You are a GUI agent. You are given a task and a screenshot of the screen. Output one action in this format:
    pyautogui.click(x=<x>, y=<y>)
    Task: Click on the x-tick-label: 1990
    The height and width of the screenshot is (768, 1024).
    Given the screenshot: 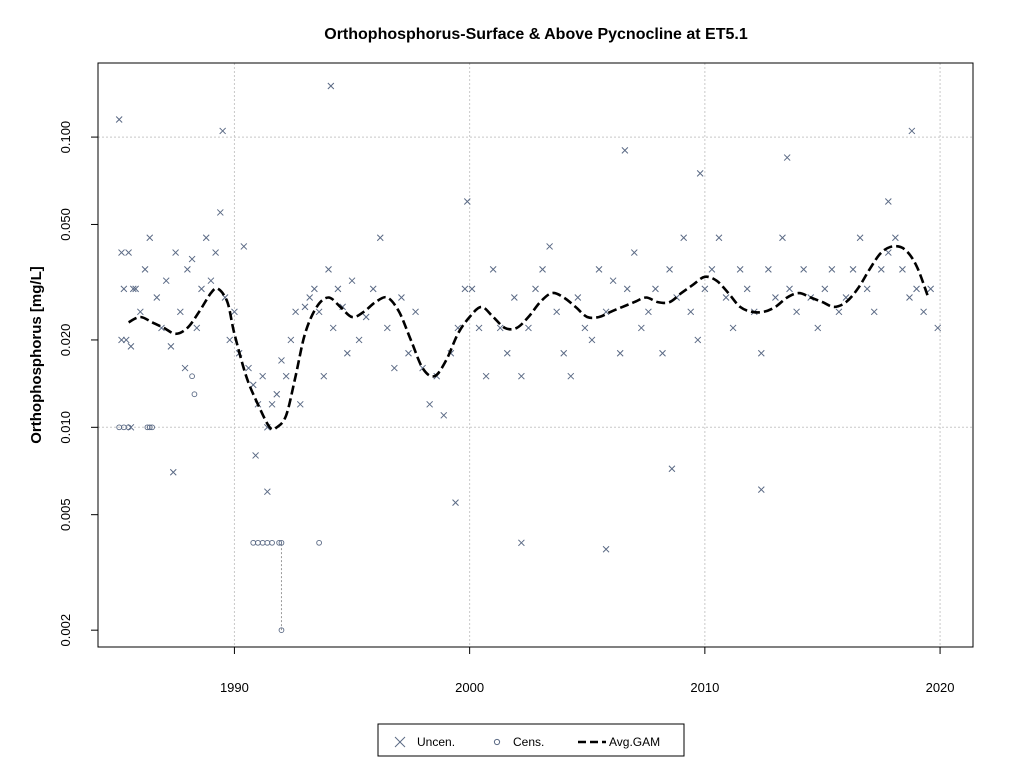 What is the action you would take?
    pyautogui.click(x=234, y=687)
    